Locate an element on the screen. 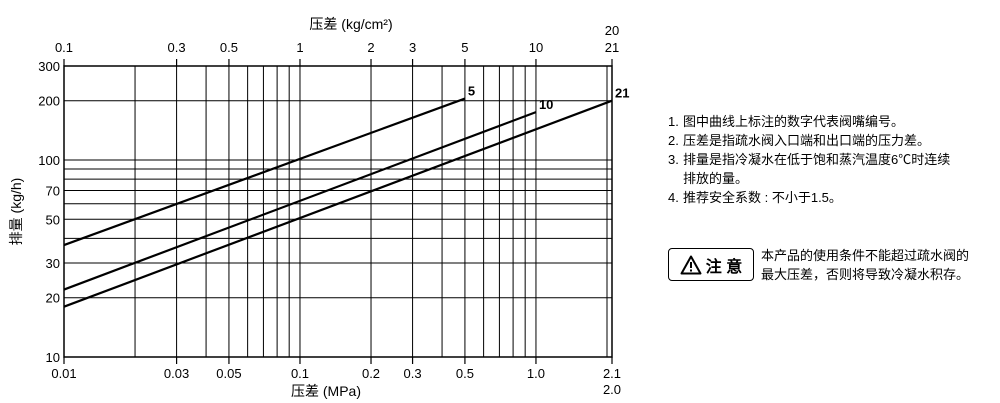  x-axis-title: 压差 (MPa) is located at coordinates (326, 391).